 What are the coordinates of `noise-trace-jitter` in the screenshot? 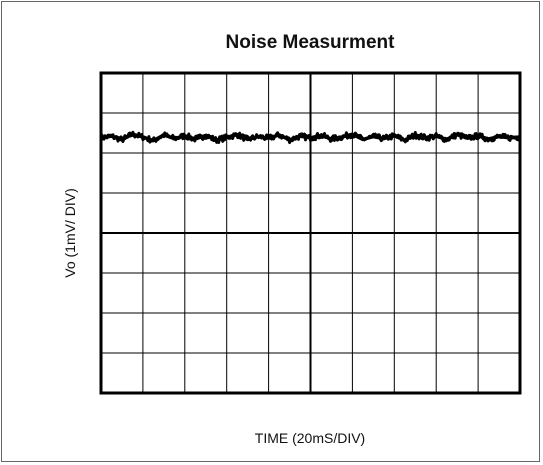 It's located at (310, 137).